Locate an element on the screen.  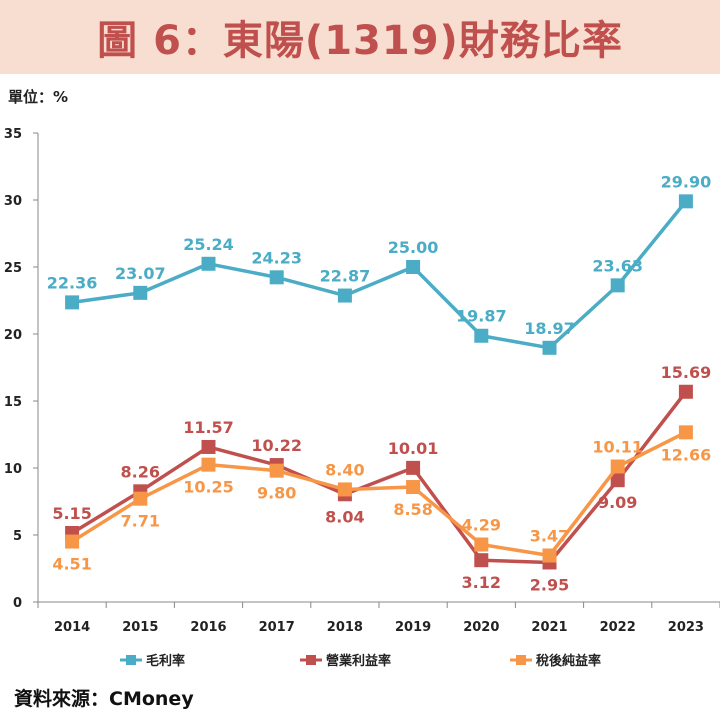
legend-label: 稅後純益率 is located at coordinates (568, 661).